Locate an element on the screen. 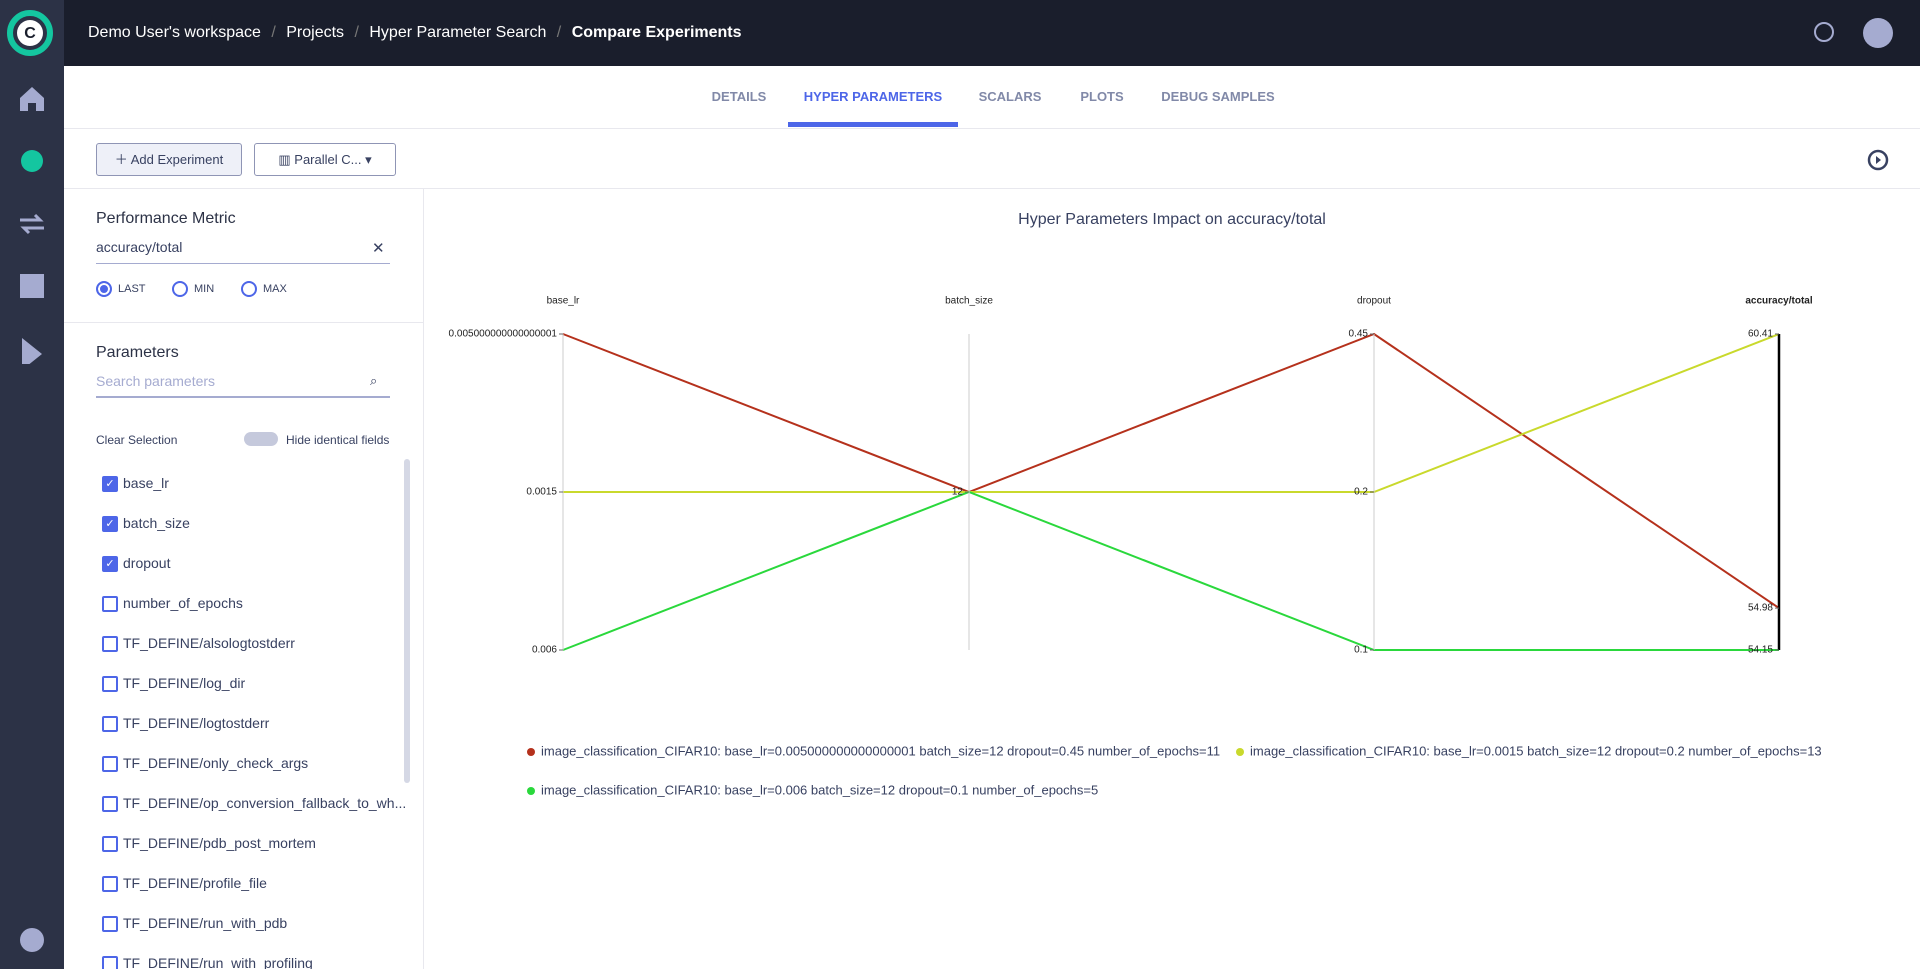 This screenshot has height=969, width=1920. tick-label: 0.2 is located at coordinates (1361, 492).